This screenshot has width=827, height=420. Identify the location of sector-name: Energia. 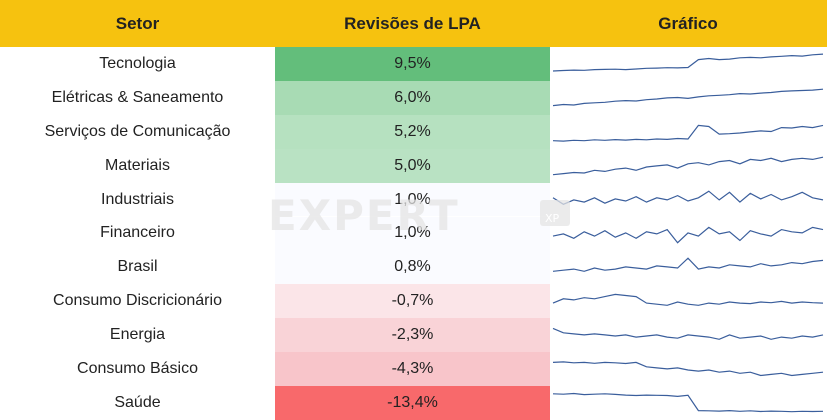
(137, 335).